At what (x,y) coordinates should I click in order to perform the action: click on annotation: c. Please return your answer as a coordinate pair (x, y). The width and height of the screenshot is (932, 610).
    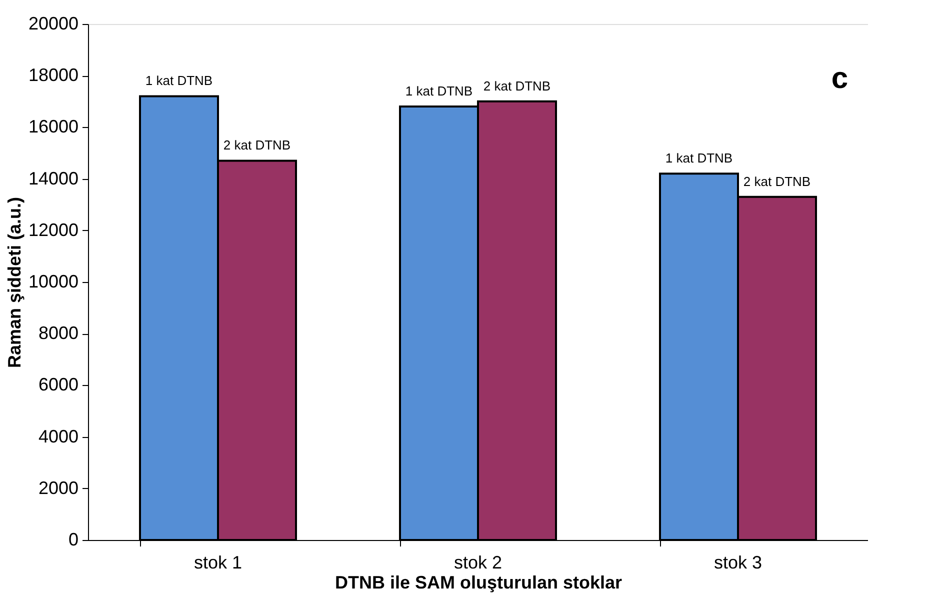
    Looking at the image, I should click on (839, 78).